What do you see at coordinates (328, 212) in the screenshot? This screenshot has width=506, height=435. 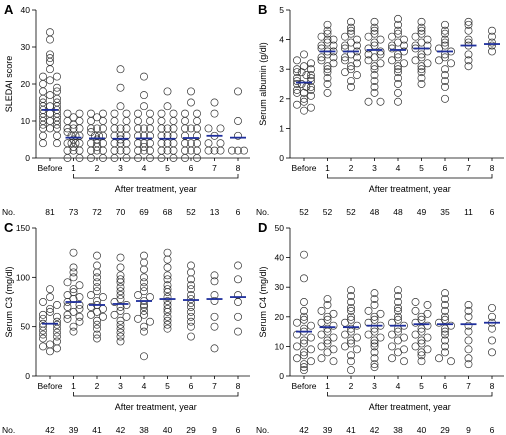 I see `count-value: 52` at bounding box center [328, 212].